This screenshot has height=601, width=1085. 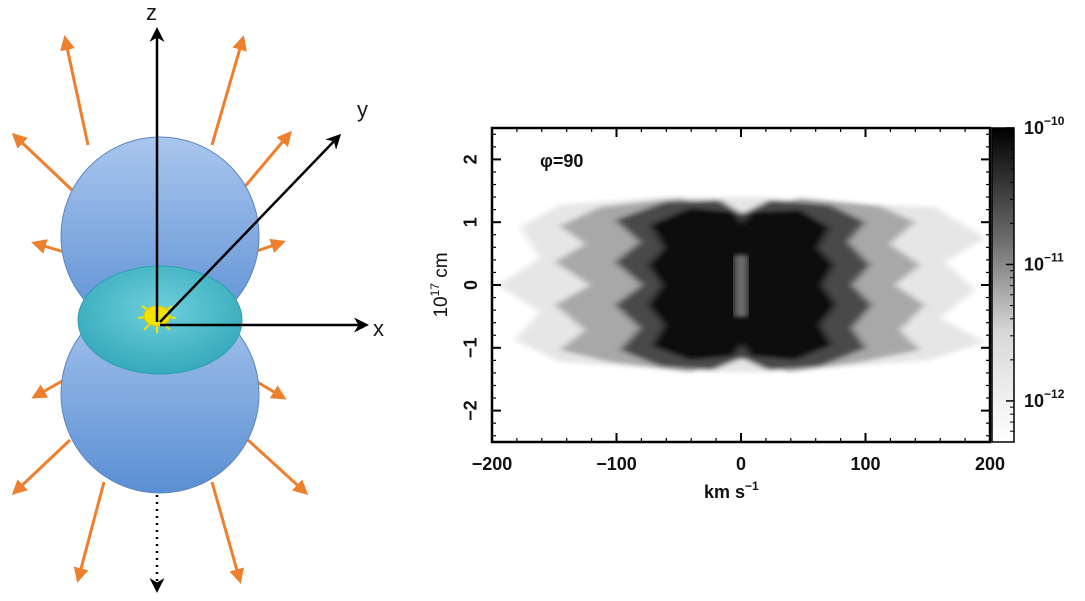 What do you see at coordinates (492, 464) in the screenshot?
I see `x-tick-label: −200` at bounding box center [492, 464].